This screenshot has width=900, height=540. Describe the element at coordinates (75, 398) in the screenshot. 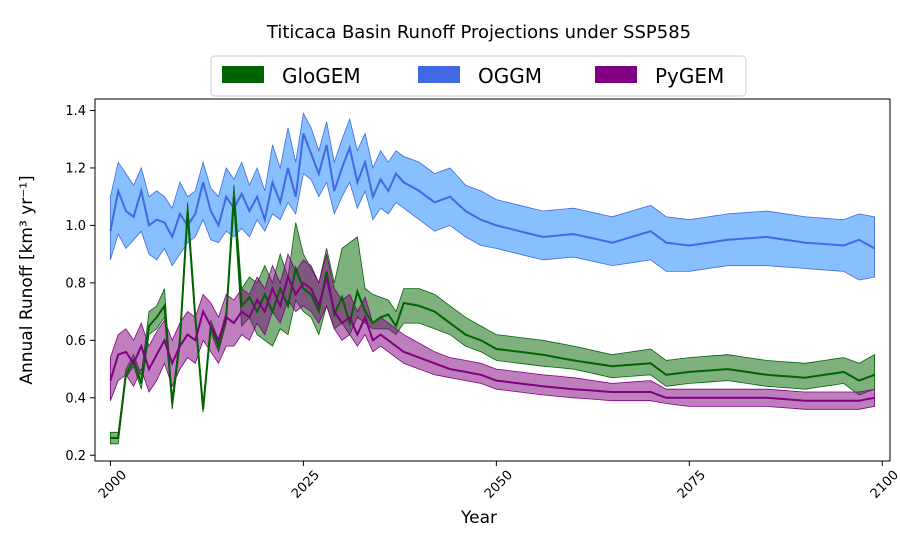

I see `y-tick-label-0.4: 0.4` at that location.